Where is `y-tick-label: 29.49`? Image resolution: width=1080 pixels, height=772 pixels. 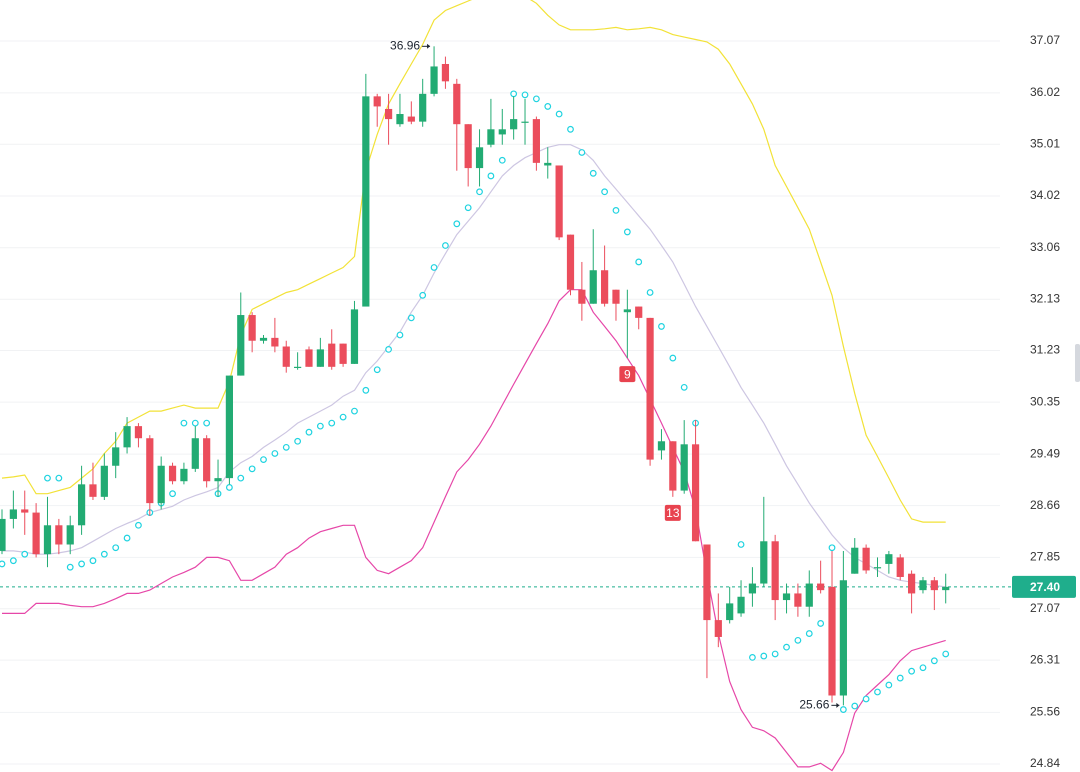 y-tick-label: 29.49 is located at coordinates (1045, 453).